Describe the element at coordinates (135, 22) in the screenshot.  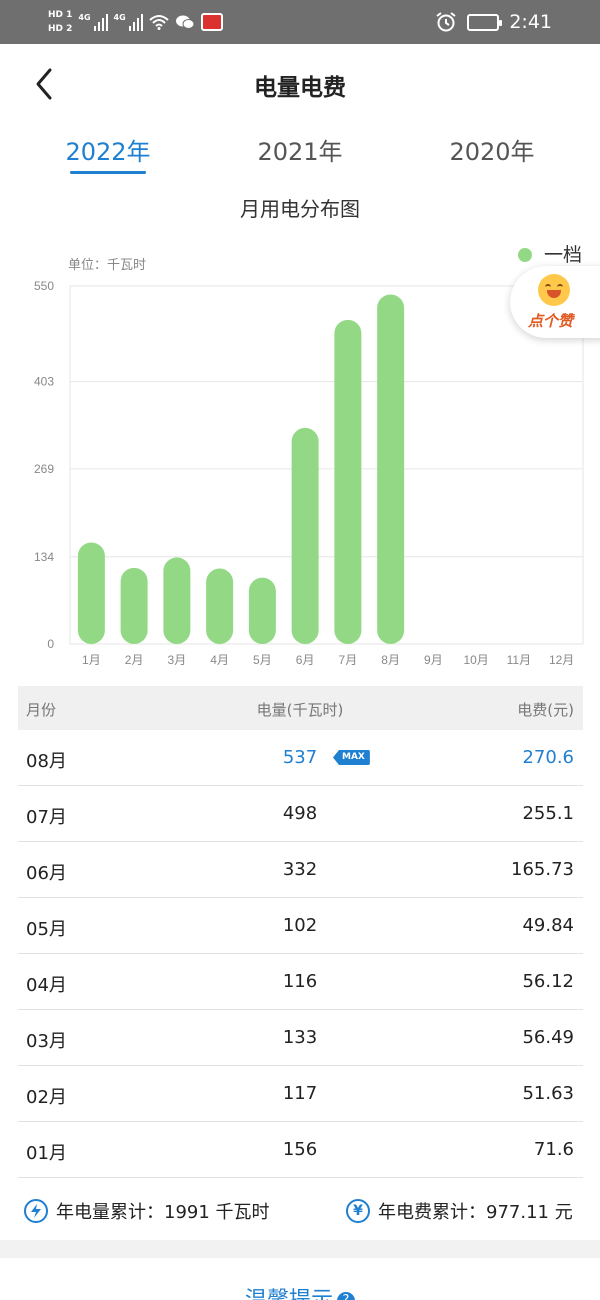
I see `status-left: HD 1 HD 2 4G 4G` at that location.